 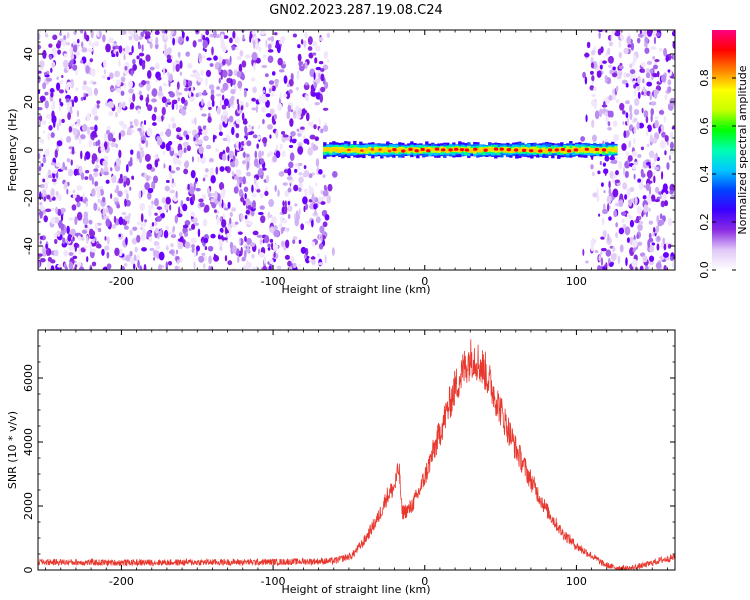 What do you see at coordinates (28, 150) in the screenshot?
I see `spectrogram-y-tick-label: 0` at bounding box center [28, 150].